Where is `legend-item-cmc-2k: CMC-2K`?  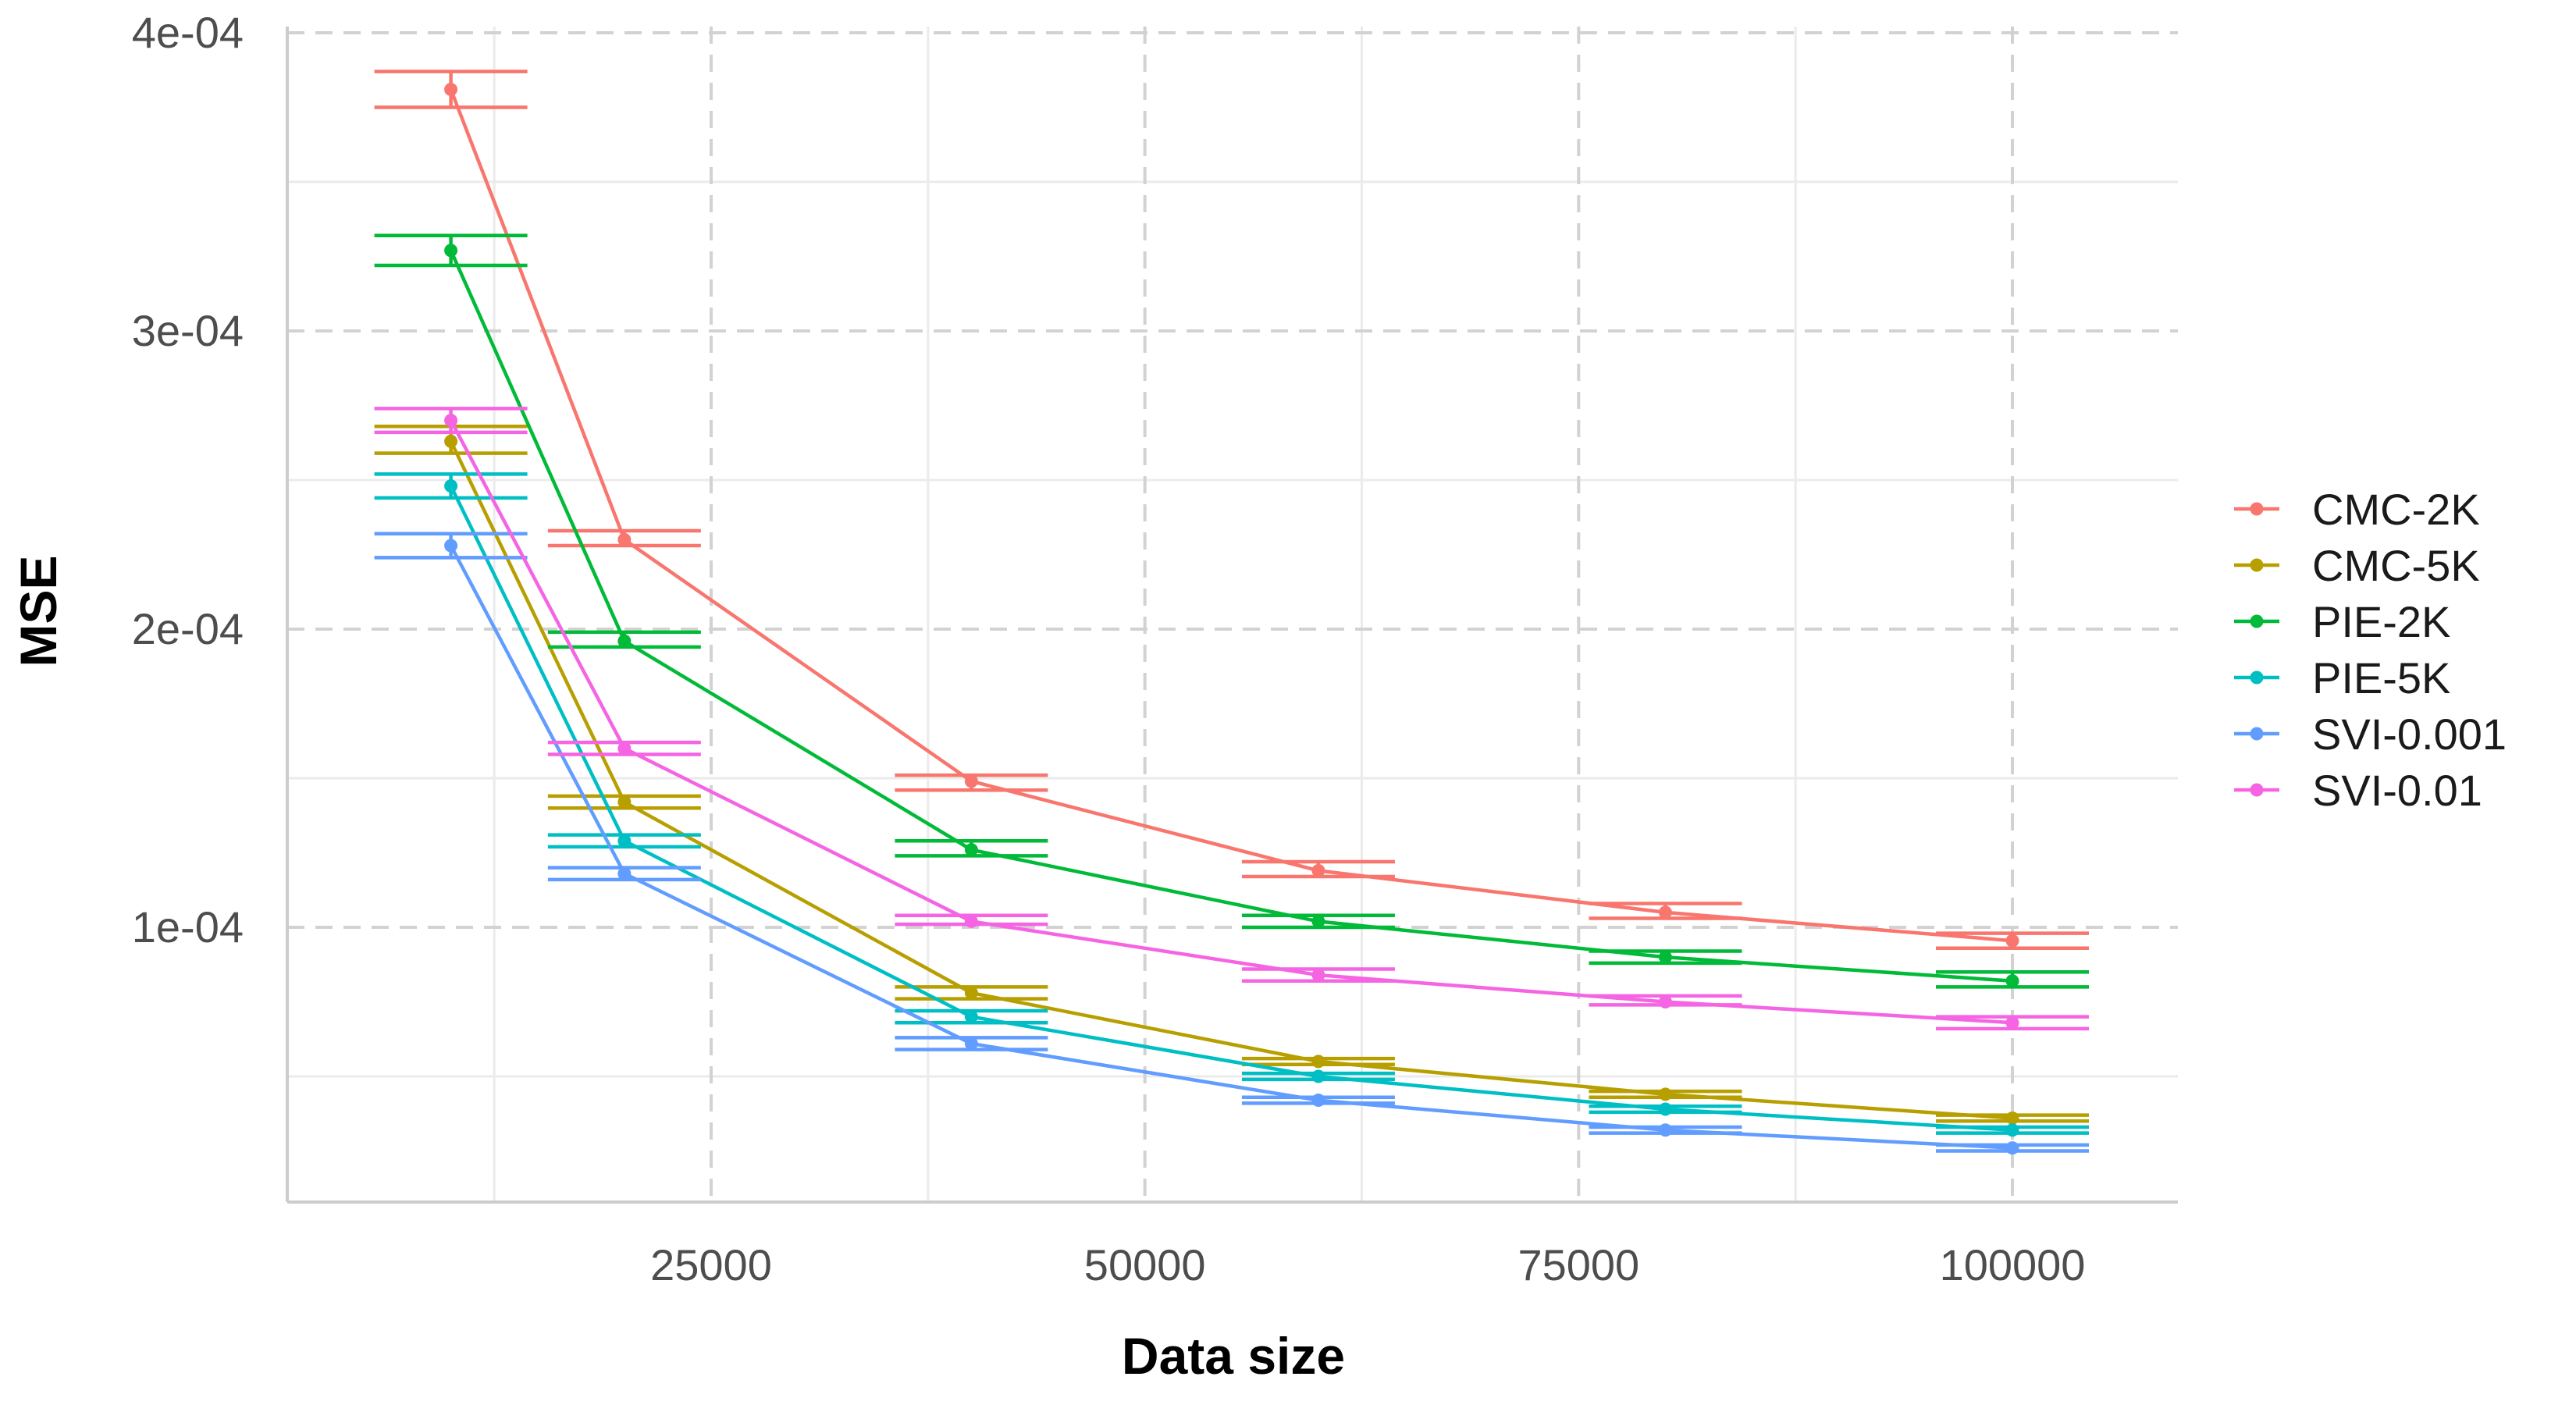 legend-item-cmc-2k: CMC-2K is located at coordinates (2357, 510).